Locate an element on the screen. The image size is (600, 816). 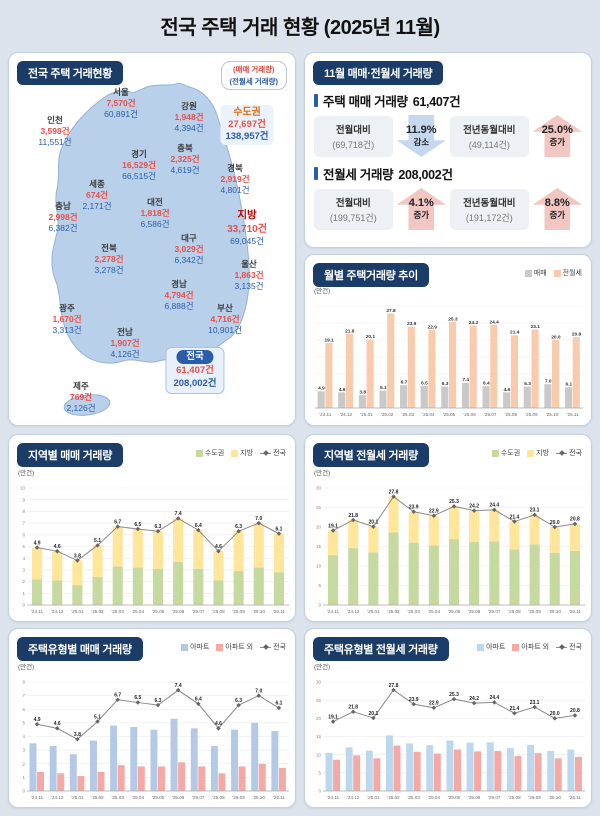
legend-item: 아파트 is located at coordinates (195, 647).